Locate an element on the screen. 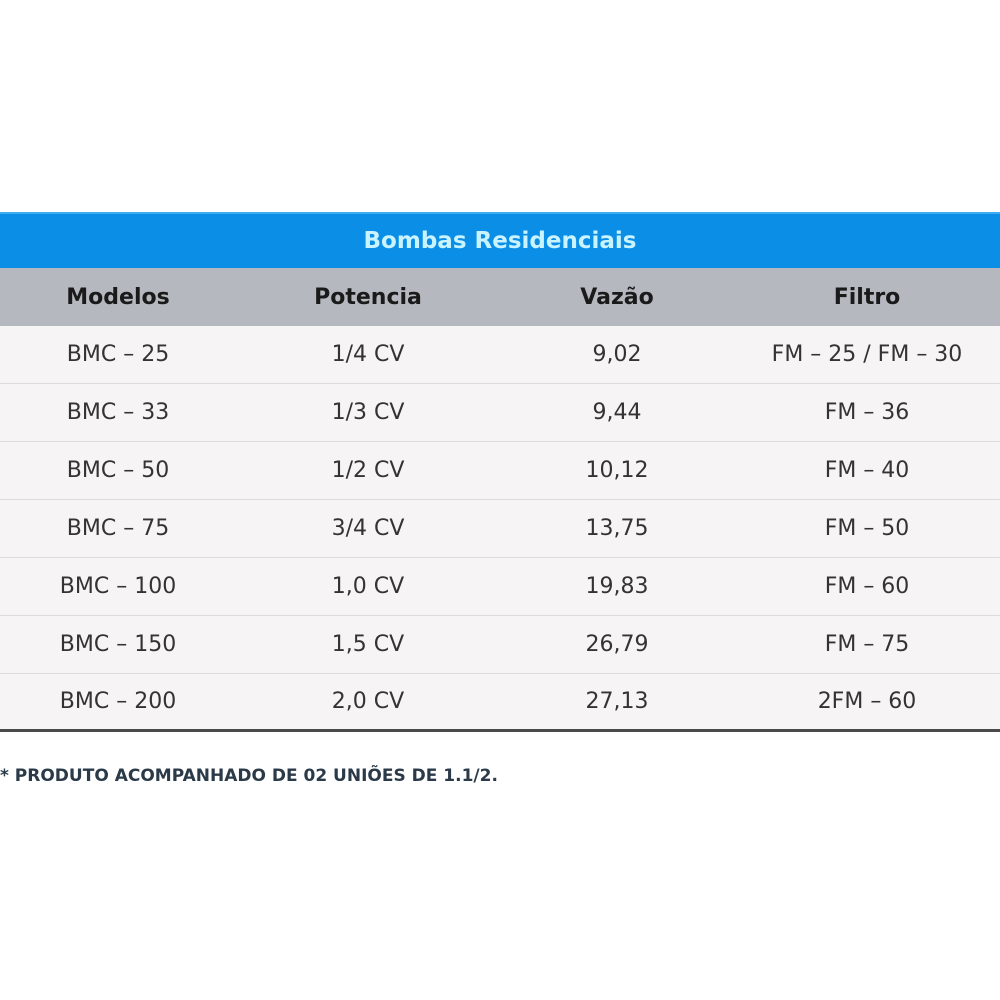 The height and width of the screenshot is (1000, 1000). table-row: BMC – 25 1/4 CV 9,02 FM – 25 / FM – 30 is located at coordinates (500, 355).